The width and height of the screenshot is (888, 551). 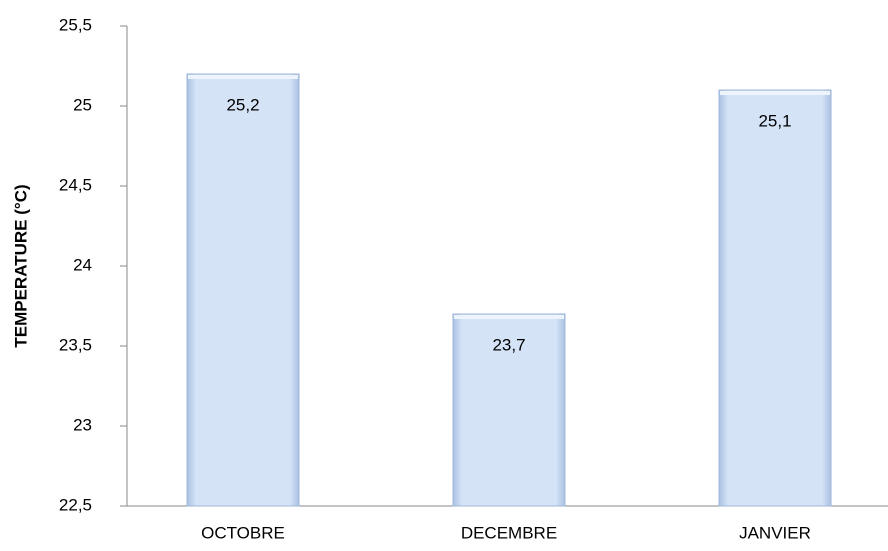 What do you see at coordinates (82, 424) in the screenshot?
I see `y-tick-label: 23` at bounding box center [82, 424].